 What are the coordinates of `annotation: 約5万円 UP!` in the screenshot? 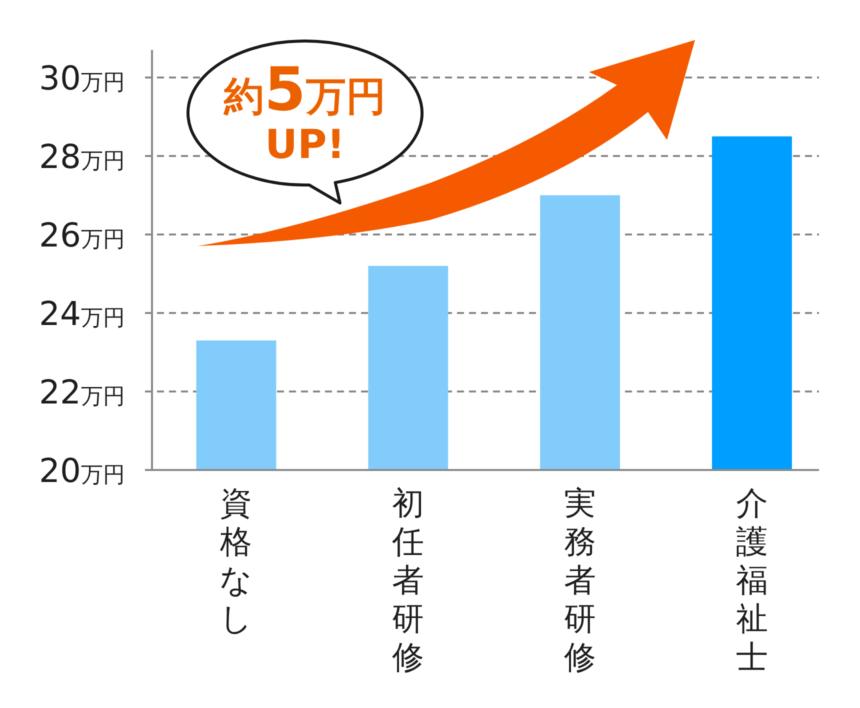 It's located at (305, 111).